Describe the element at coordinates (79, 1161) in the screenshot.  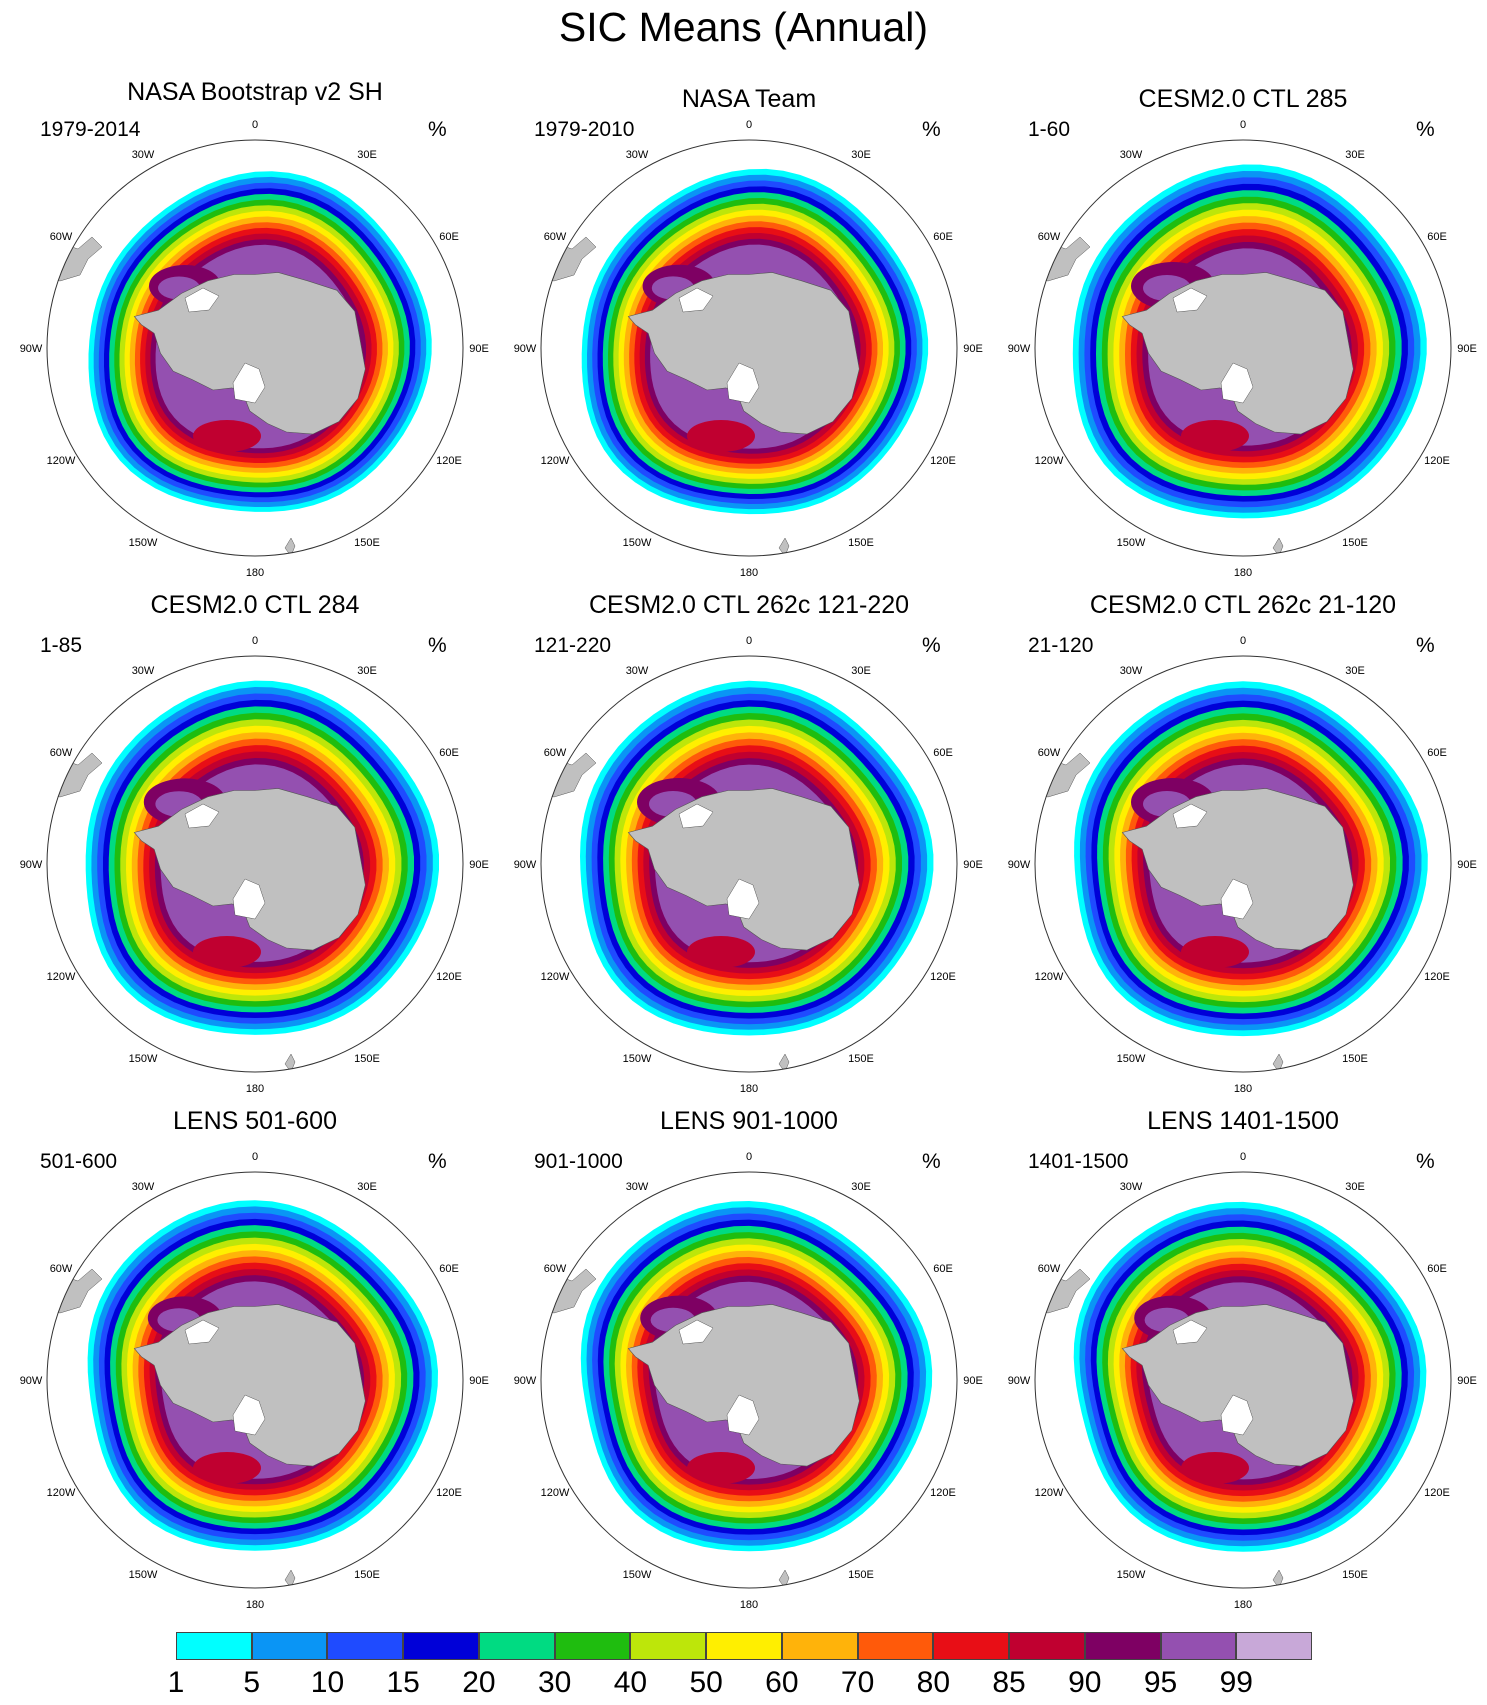
I see `panel-period: 501-600` at that location.